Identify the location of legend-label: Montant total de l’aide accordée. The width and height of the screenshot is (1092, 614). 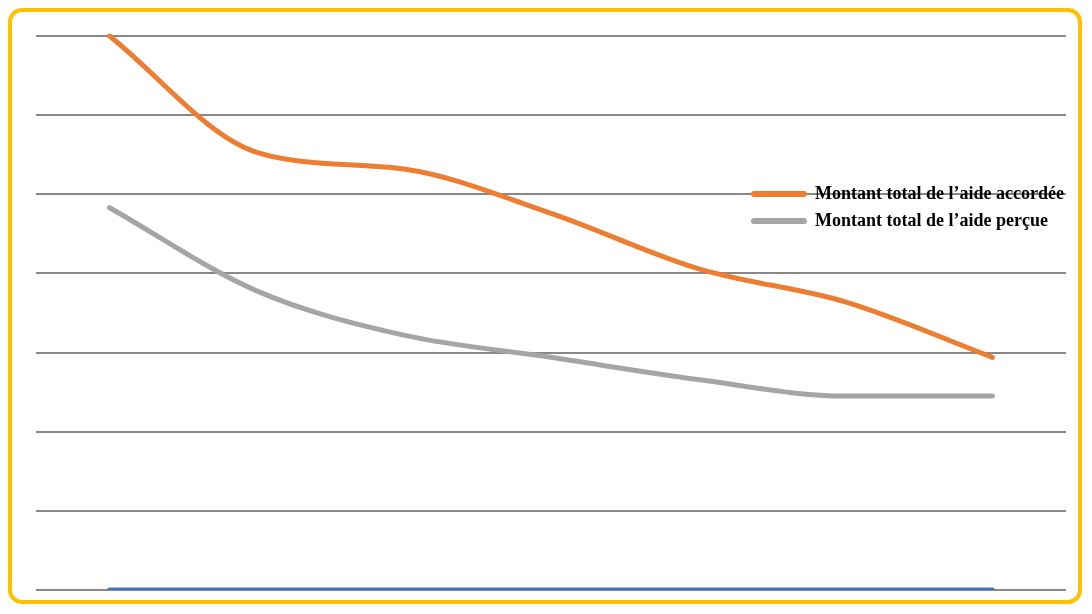
(939, 193).